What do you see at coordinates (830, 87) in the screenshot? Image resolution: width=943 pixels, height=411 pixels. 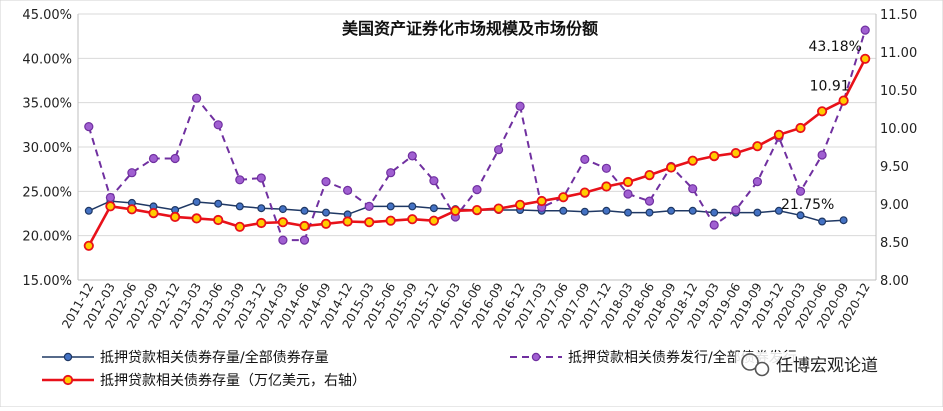 I see `data-label: 10.91` at bounding box center [830, 87].